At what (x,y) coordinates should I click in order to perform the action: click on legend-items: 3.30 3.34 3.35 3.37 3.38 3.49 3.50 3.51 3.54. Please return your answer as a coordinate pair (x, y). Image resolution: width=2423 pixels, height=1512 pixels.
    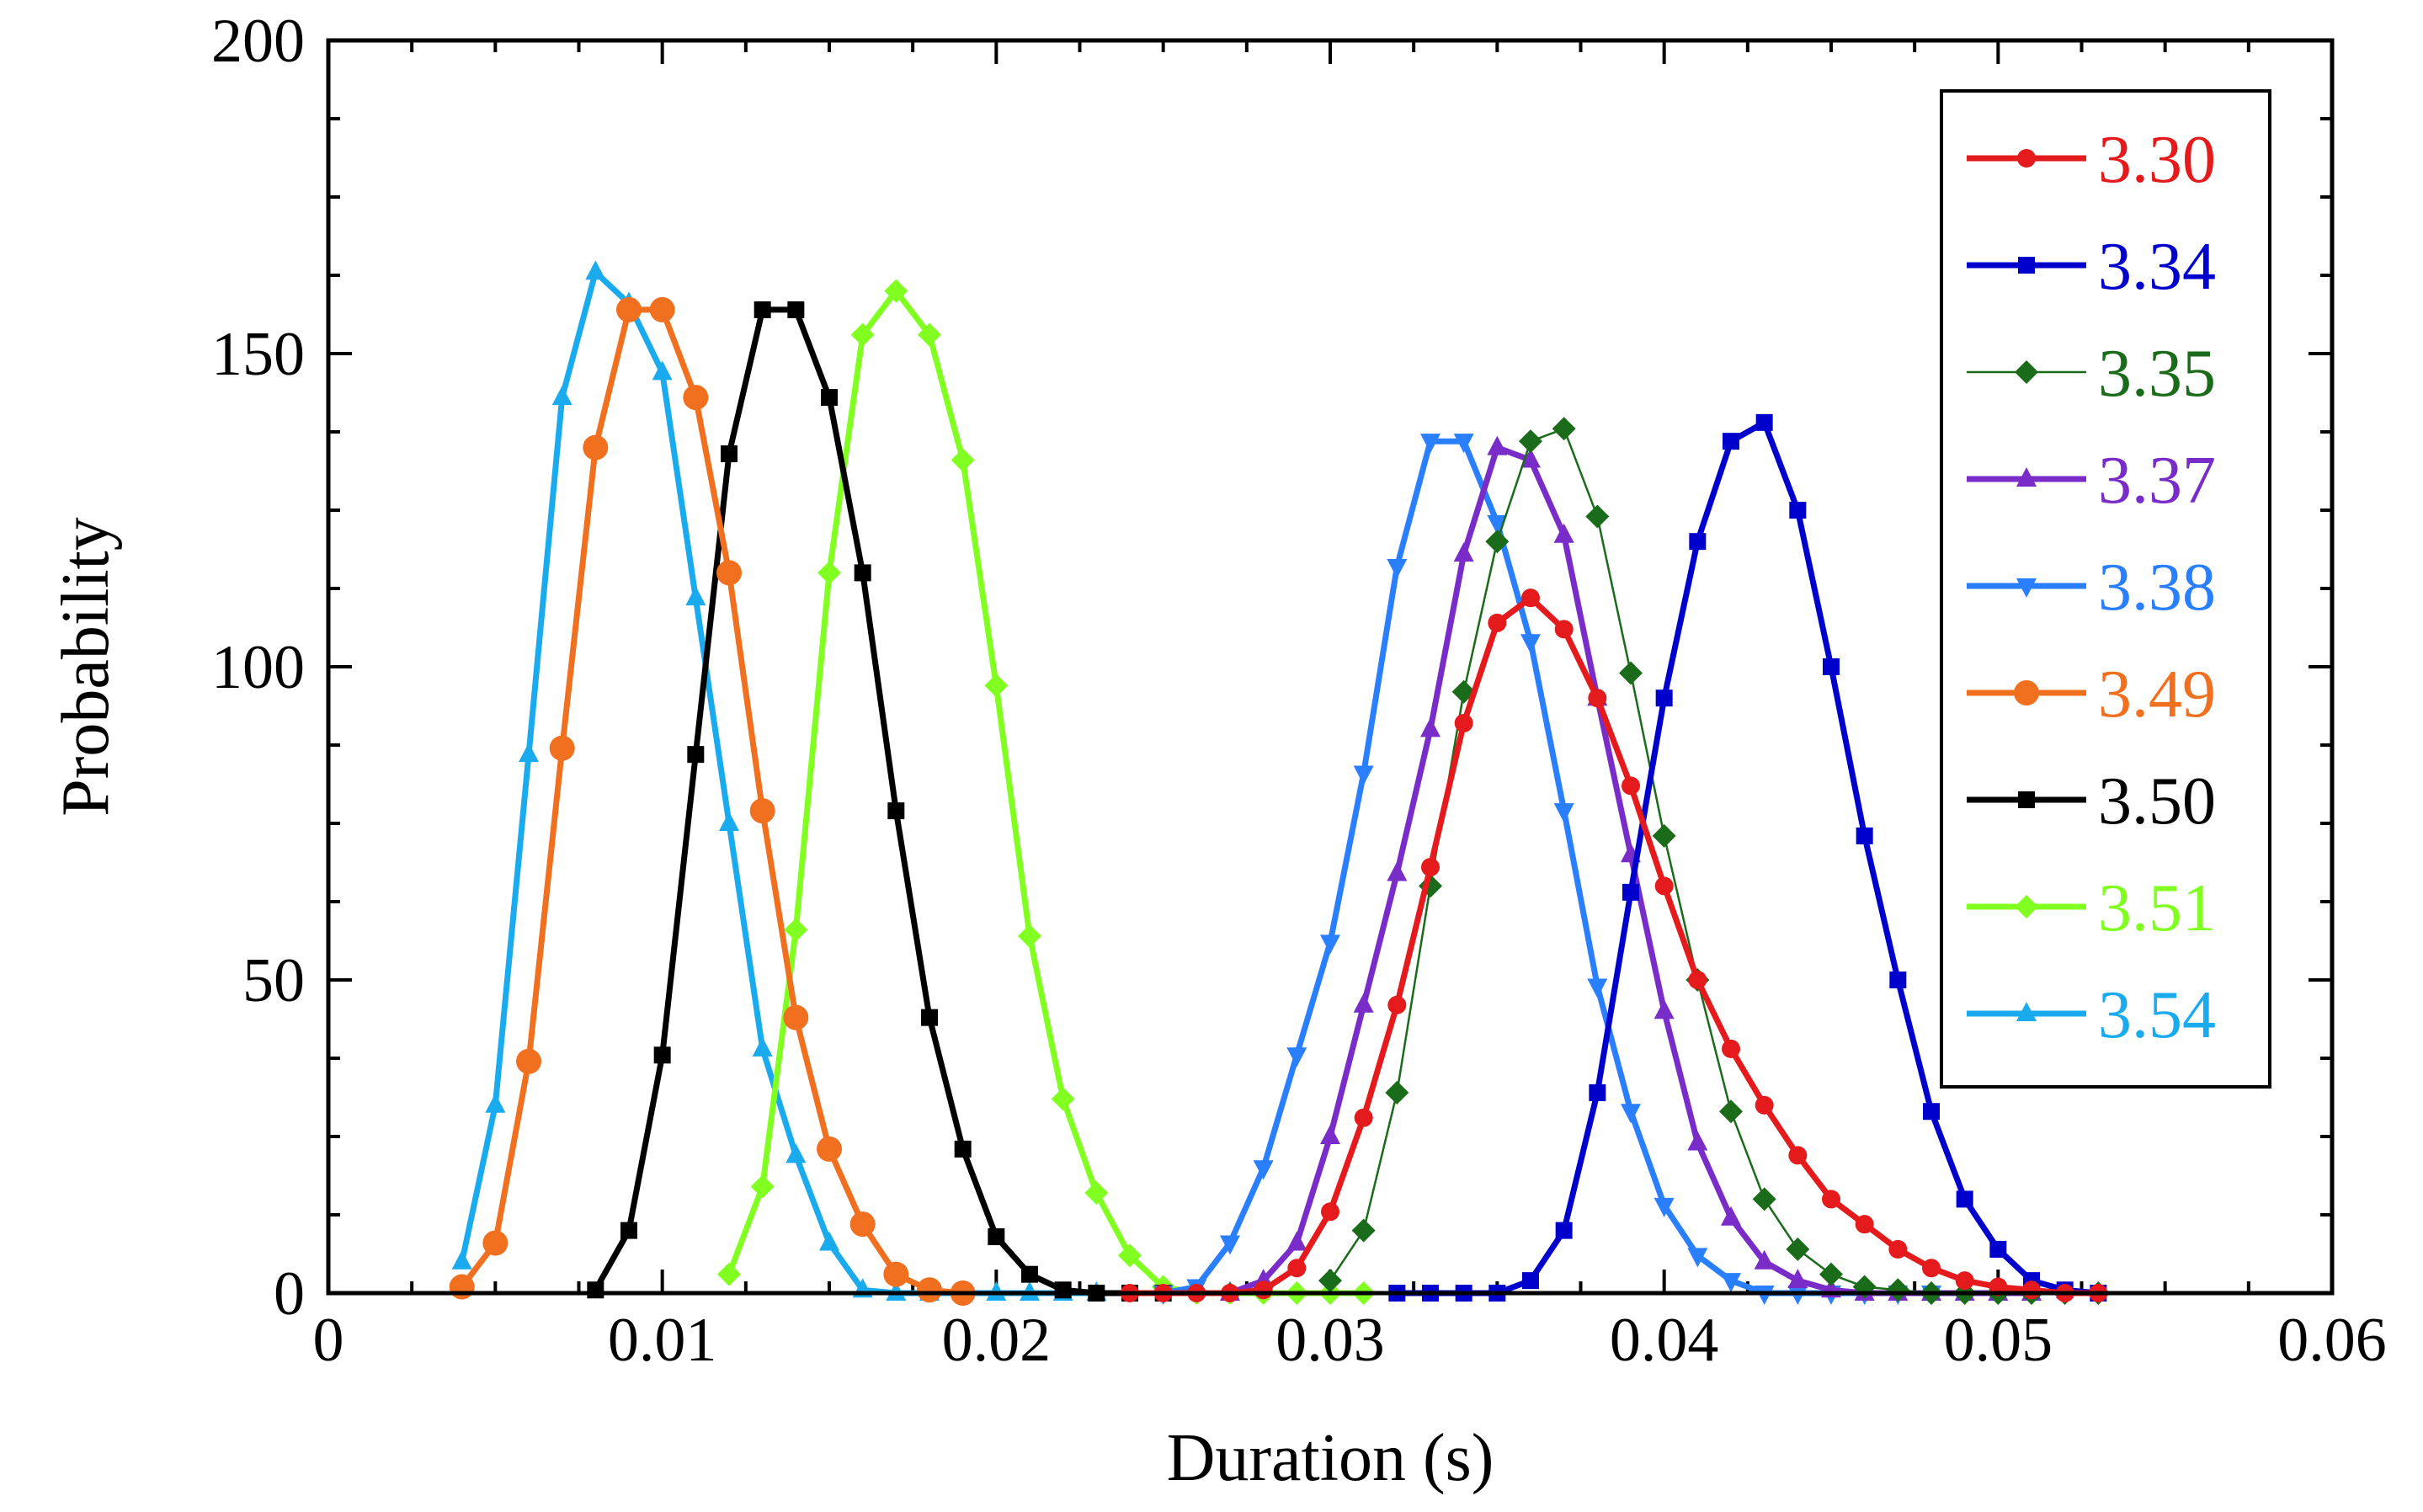
    Looking at the image, I should click on (2092, 587).